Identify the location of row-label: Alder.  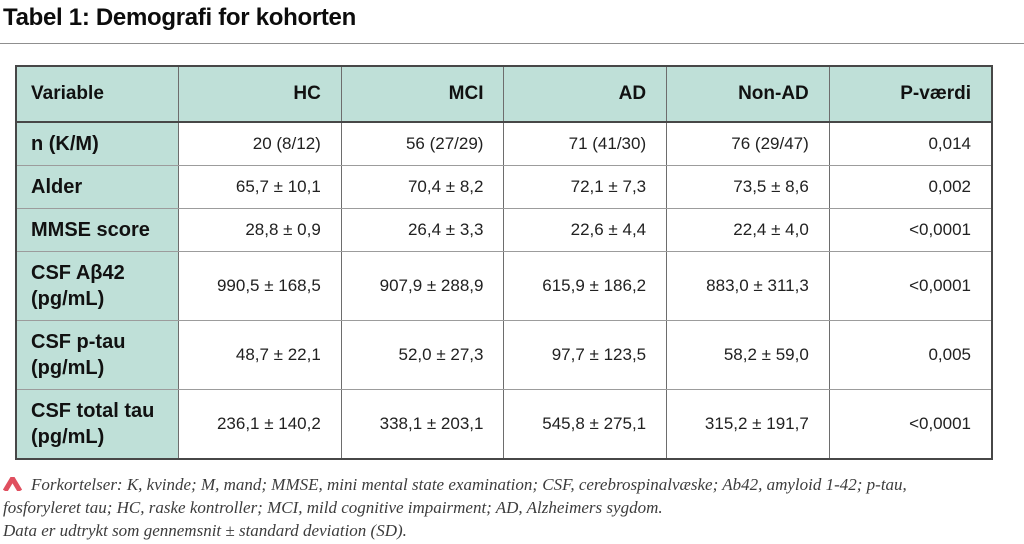
(97, 186).